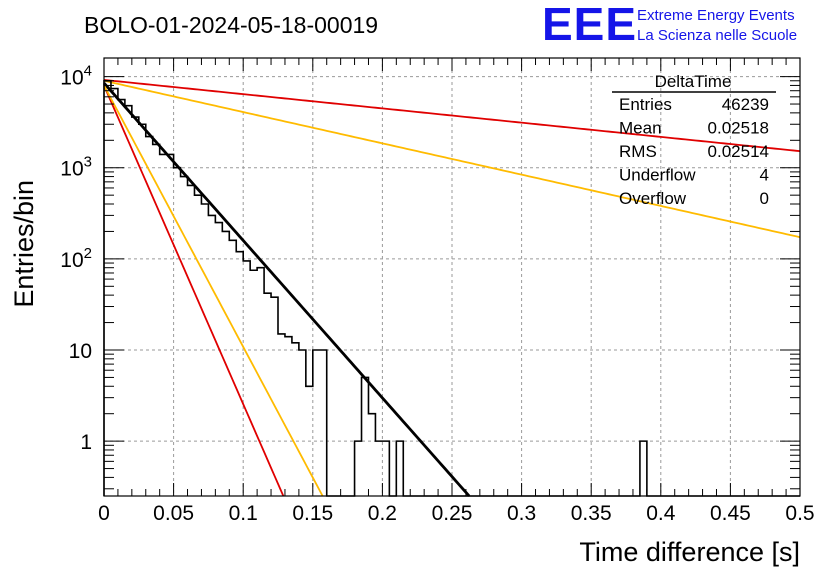 Image resolution: width=836 pixels, height=572 pixels. What do you see at coordinates (738, 151) in the screenshot?
I see `stats-row-value: 0.02514` at bounding box center [738, 151].